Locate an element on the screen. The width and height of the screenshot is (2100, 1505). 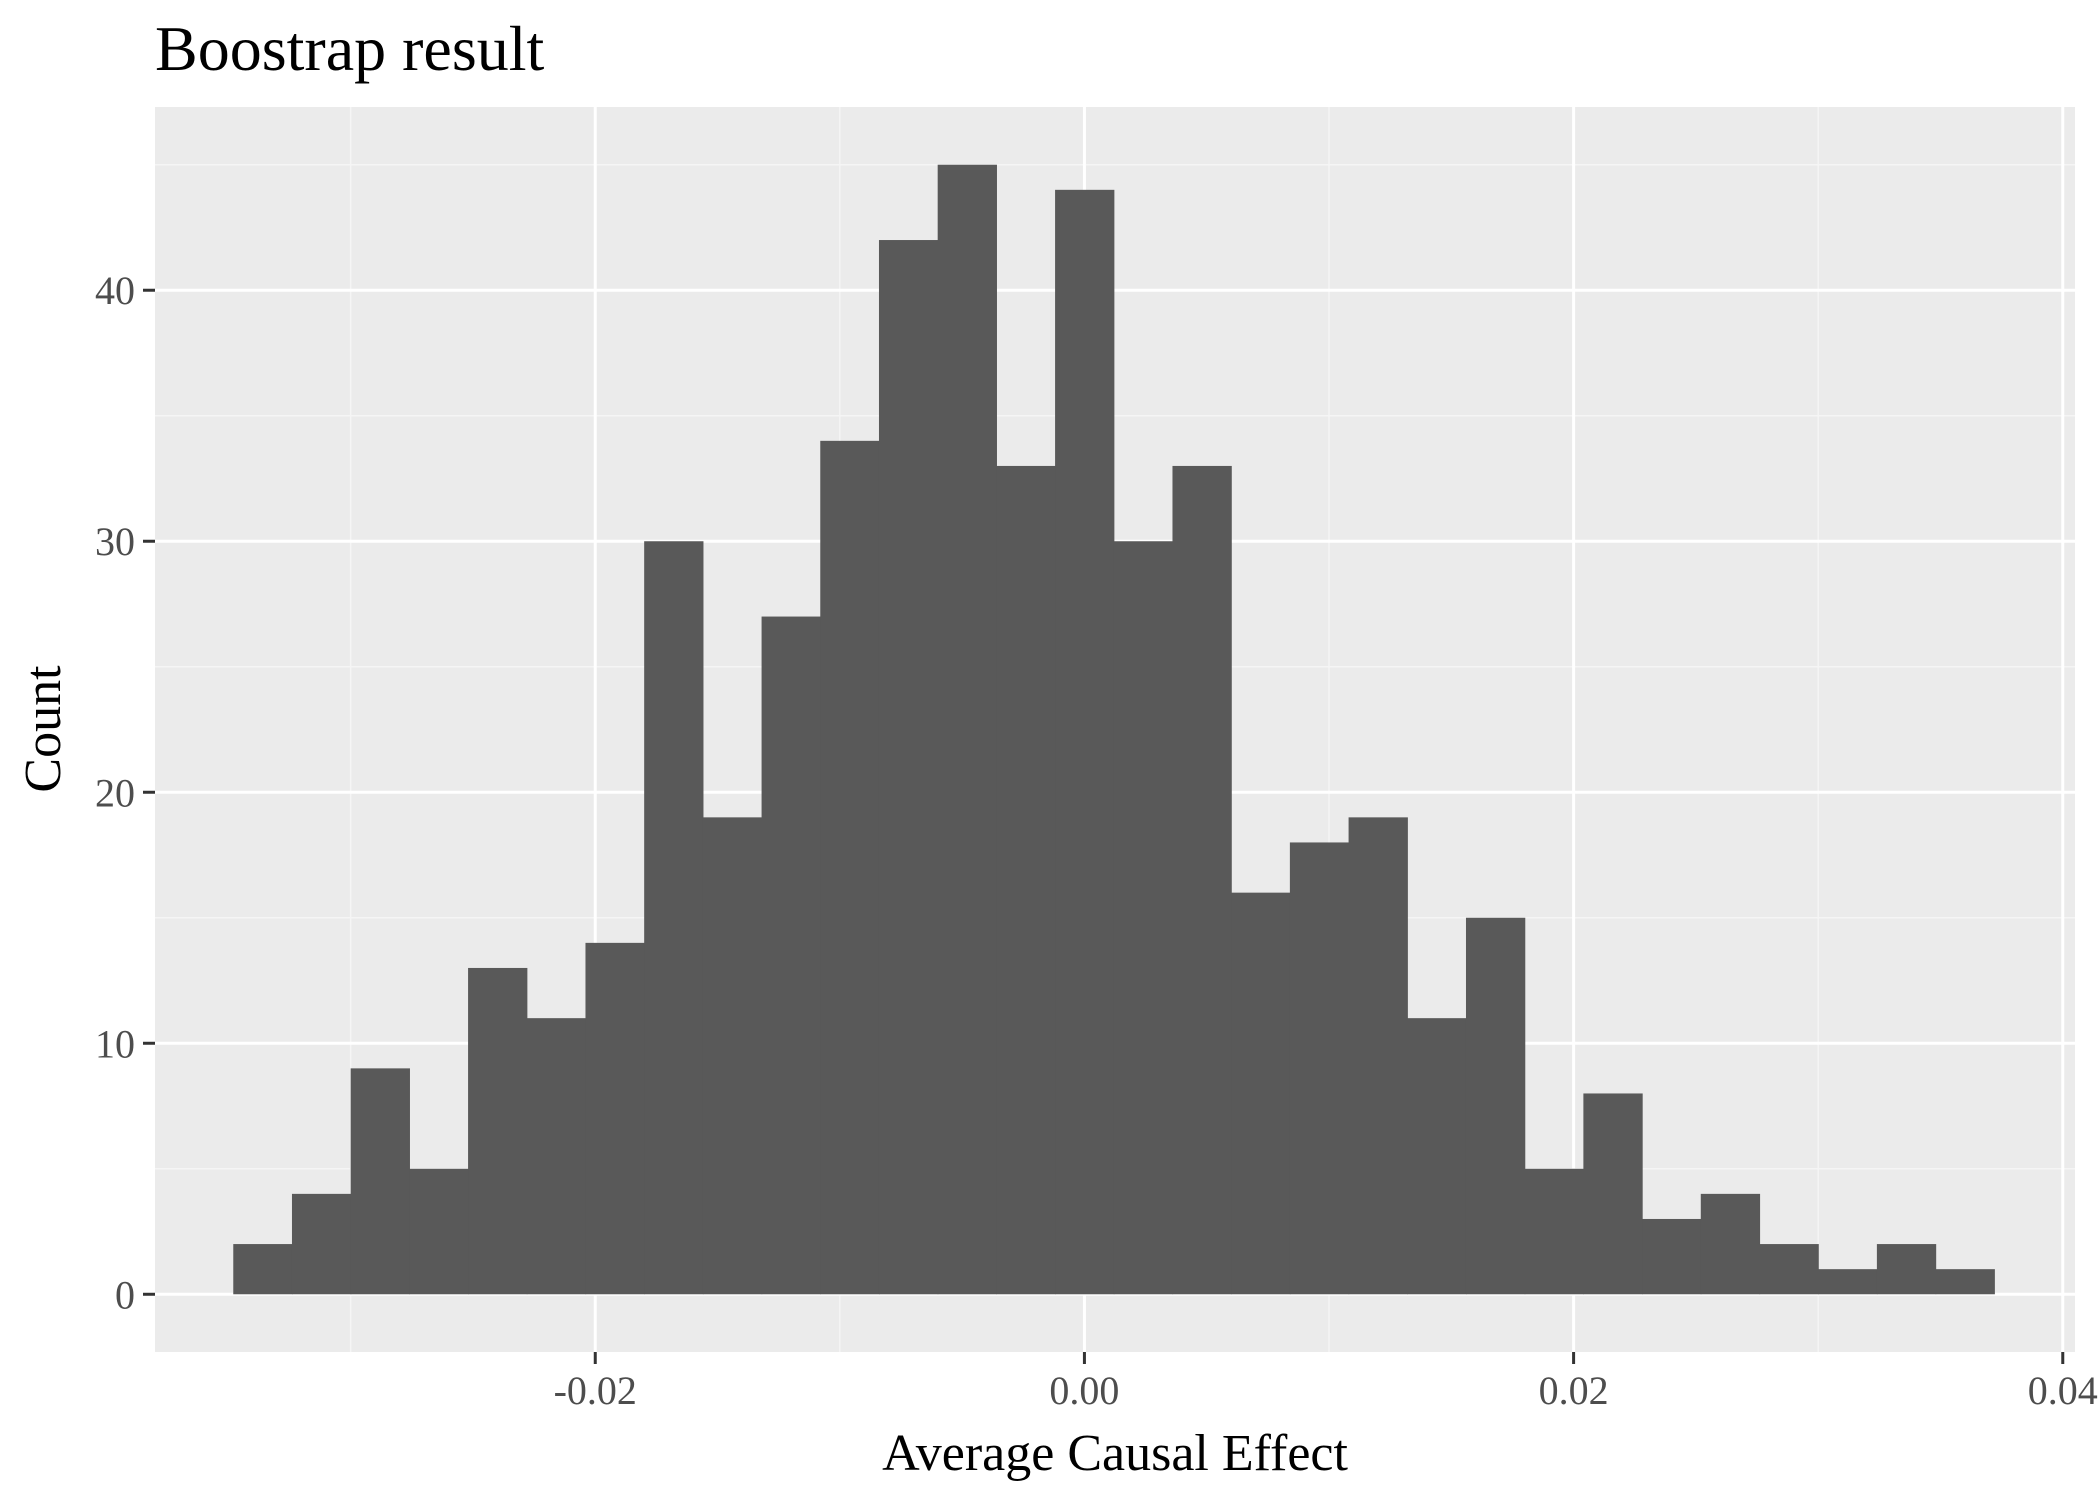
x-axis: -0.02 0.00 0.02 0.04 is located at coordinates (1326, 1382).